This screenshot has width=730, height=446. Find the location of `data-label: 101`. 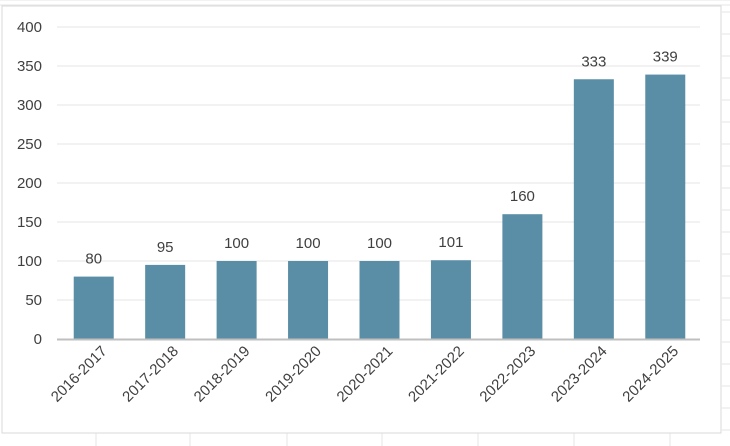

data-label: 101 is located at coordinates (450, 242).